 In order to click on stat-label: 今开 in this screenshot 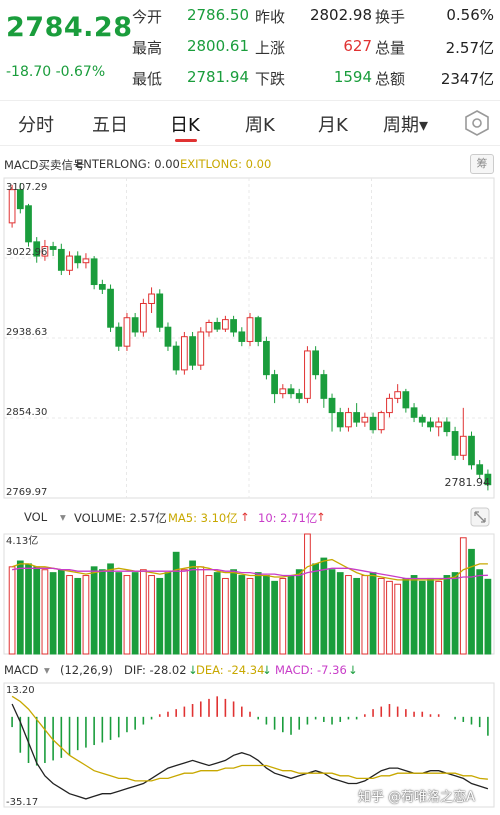, I will do `click(147, 17)`.